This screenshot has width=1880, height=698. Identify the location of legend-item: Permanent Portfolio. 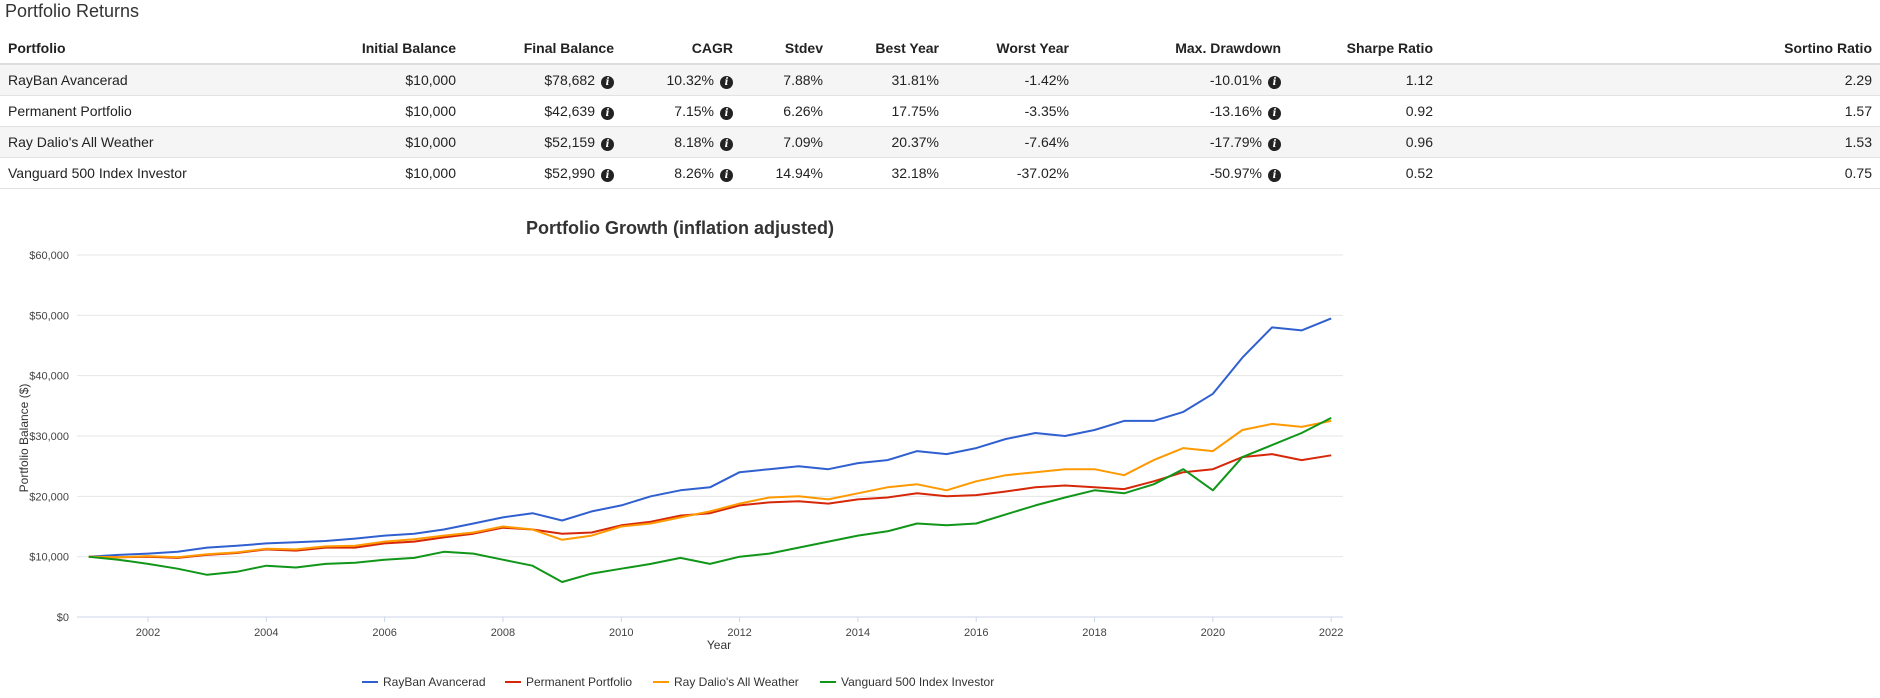
(568, 682).